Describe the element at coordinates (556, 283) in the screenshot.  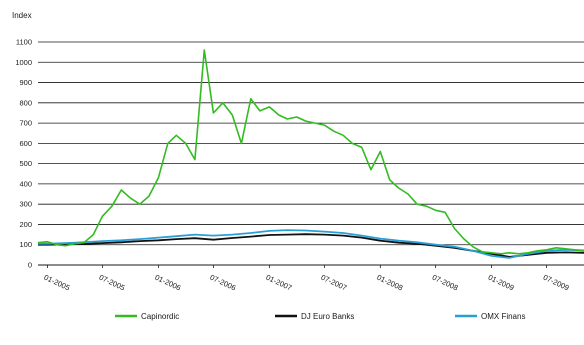
I see `x-tick-label: 07-2009` at that location.